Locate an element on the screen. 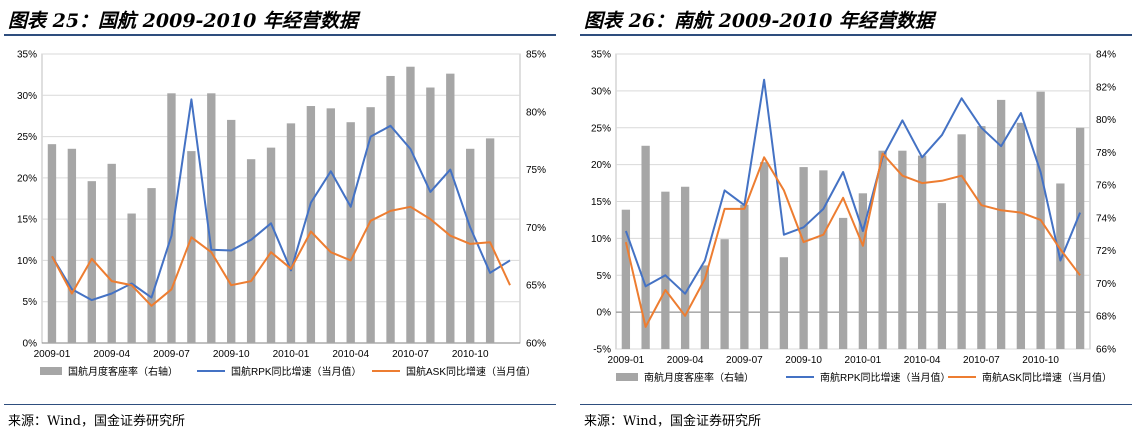 This screenshot has height=432, width=1136. x-axis-tick-label: 2009-04 is located at coordinates (111, 354).